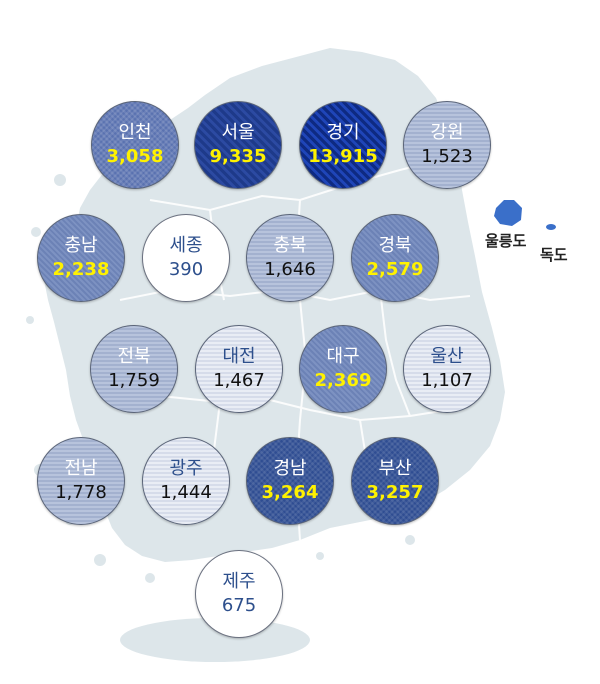  What do you see at coordinates (186, 245) in the screenshot?
I see `region-name: 세종` at bounding box center [186, 245].